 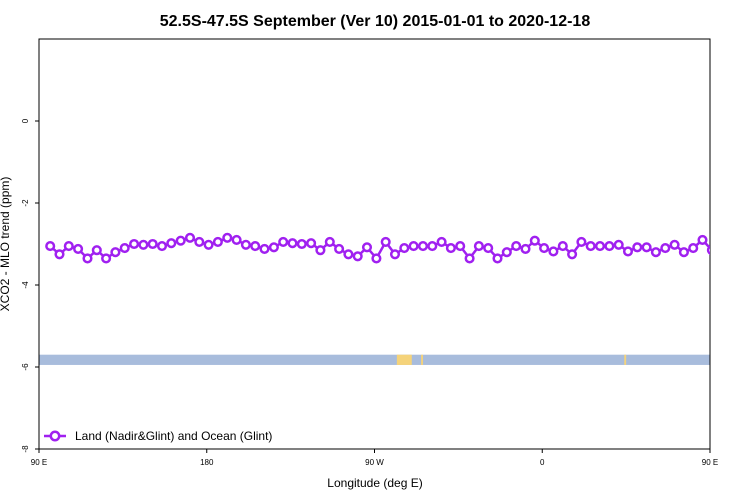 What do you see at coordinates (397, 248) in the screenshot?
I see `series-layer` at bounding box center [397, 248].